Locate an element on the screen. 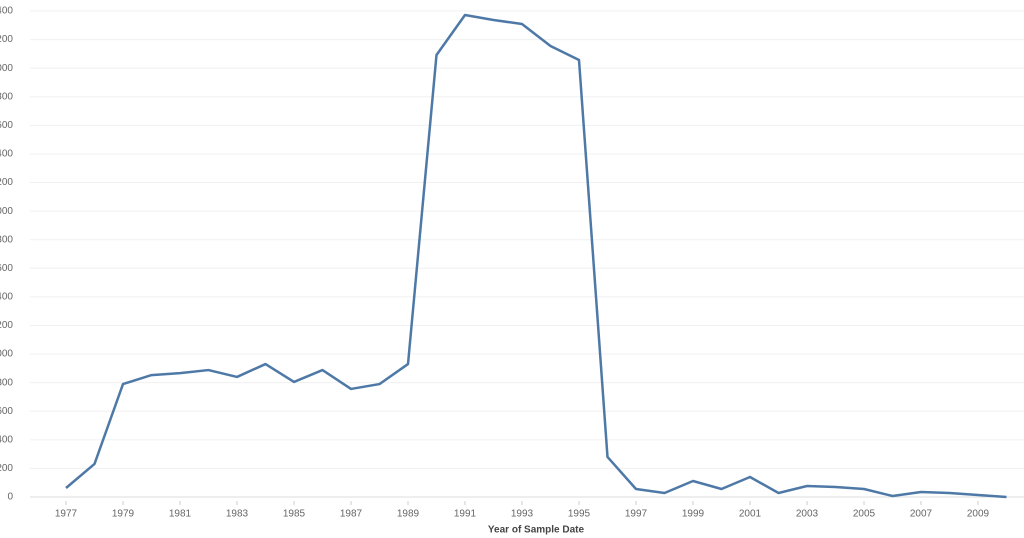 This screenshot has height=538, width=1024. y-tick-label: 800 is located at coordinates (6, 382).